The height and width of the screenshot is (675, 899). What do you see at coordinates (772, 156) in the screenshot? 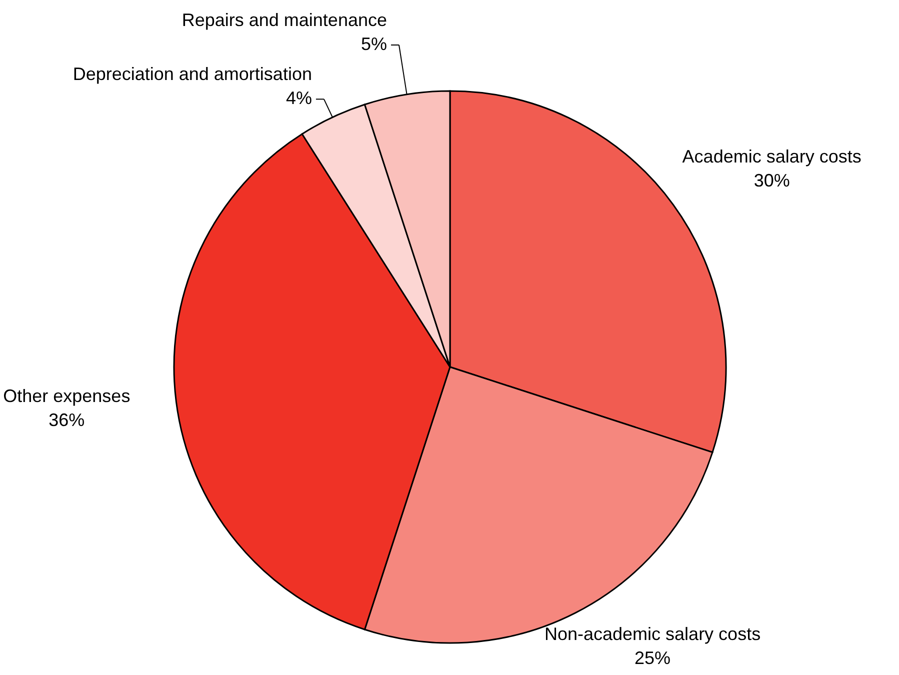
I see `slice-label: Academic salary costs` at bounding box center [772, 156].